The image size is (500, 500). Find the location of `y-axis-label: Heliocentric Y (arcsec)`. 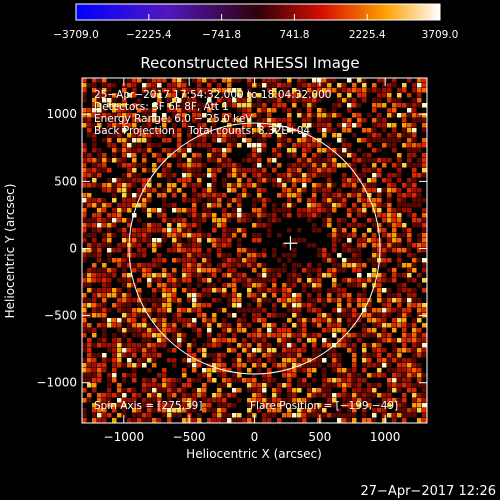

y-axis-label: Heliocentric Y (arcsec) is located at coordinates (10, 251).